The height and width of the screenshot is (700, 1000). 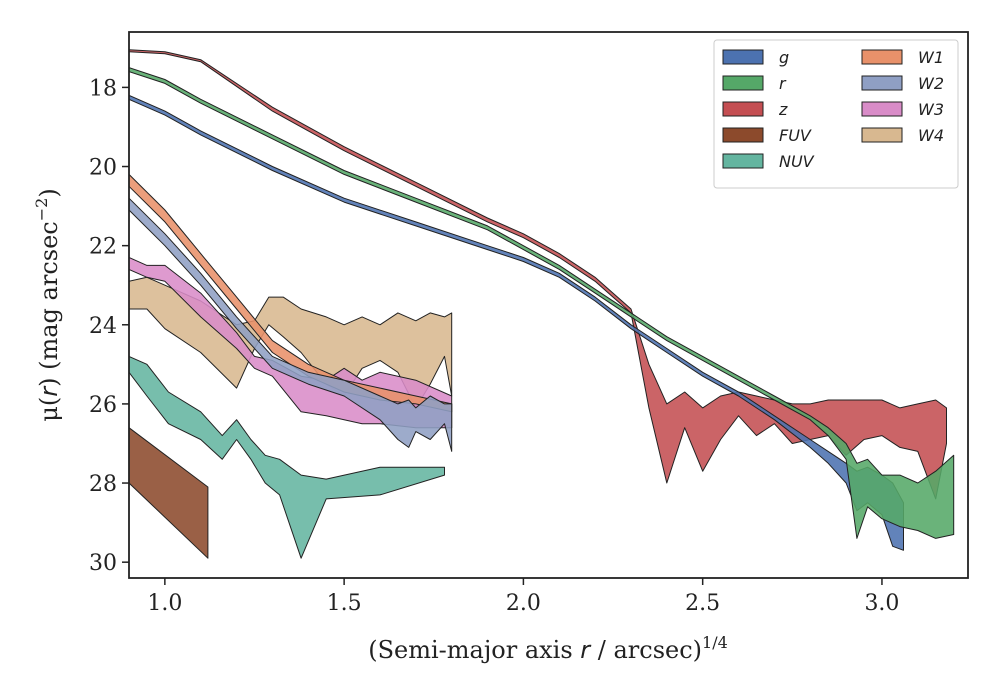 I want to click on legend-label-nuv: NUV, so click(x=797, y=161).